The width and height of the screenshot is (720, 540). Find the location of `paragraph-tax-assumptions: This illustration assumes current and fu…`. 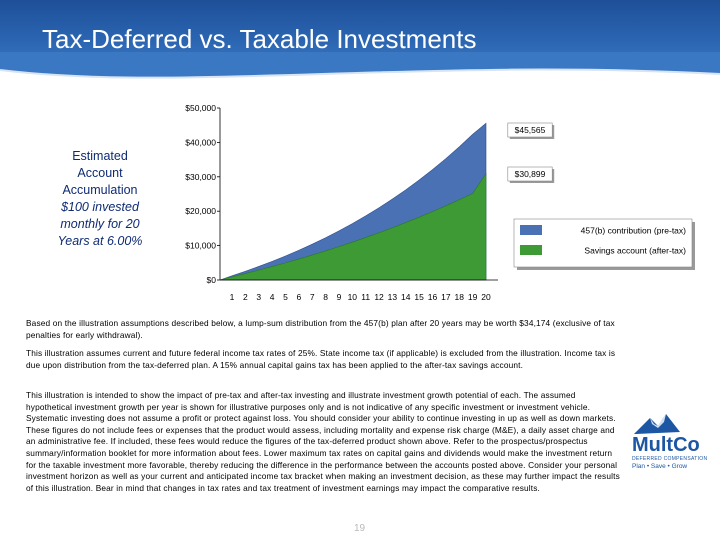

paragraph-tax-assumptions: This illustration assumes current and fu… is located at coordinates (321, 359).